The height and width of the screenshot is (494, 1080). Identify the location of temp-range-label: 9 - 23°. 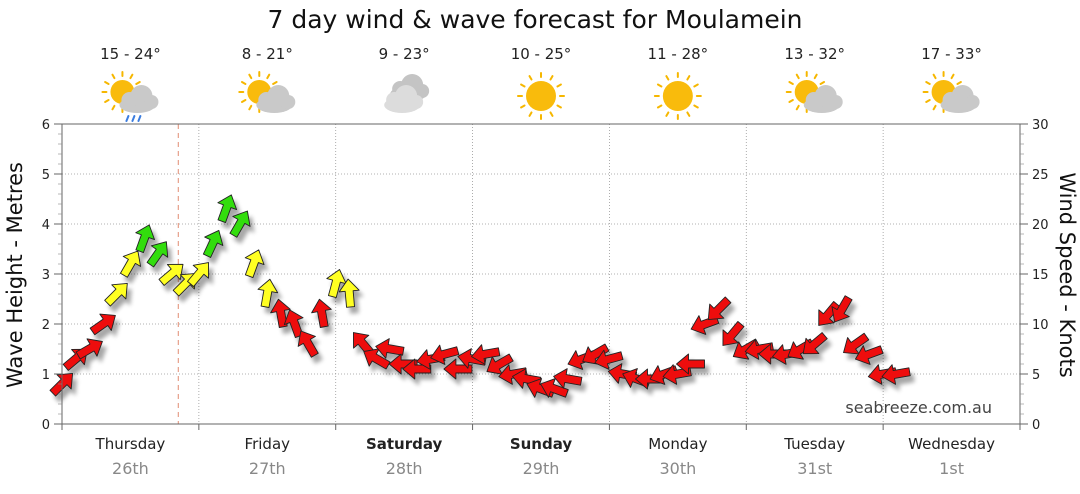
(404, 54).